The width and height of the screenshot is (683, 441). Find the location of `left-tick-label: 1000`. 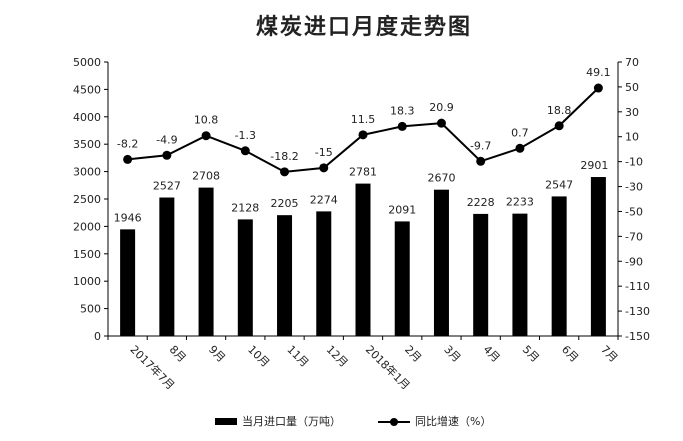

left-tick-label: 1000 is located at coordinates (87, 281).